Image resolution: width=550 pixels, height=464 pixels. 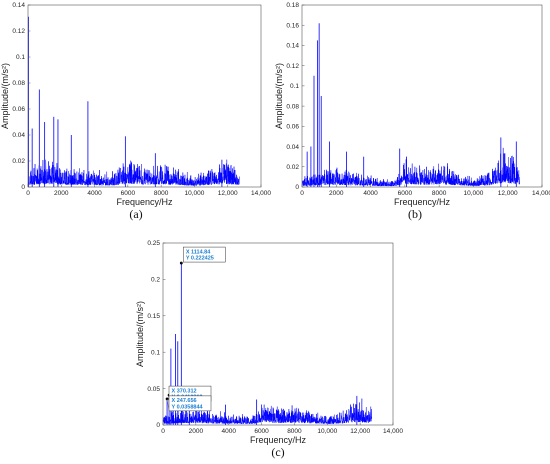 What do you see at coordinates (277, 452) in the screenshot?
I see `panel-label: (c)` at bounding box center [277, 452].